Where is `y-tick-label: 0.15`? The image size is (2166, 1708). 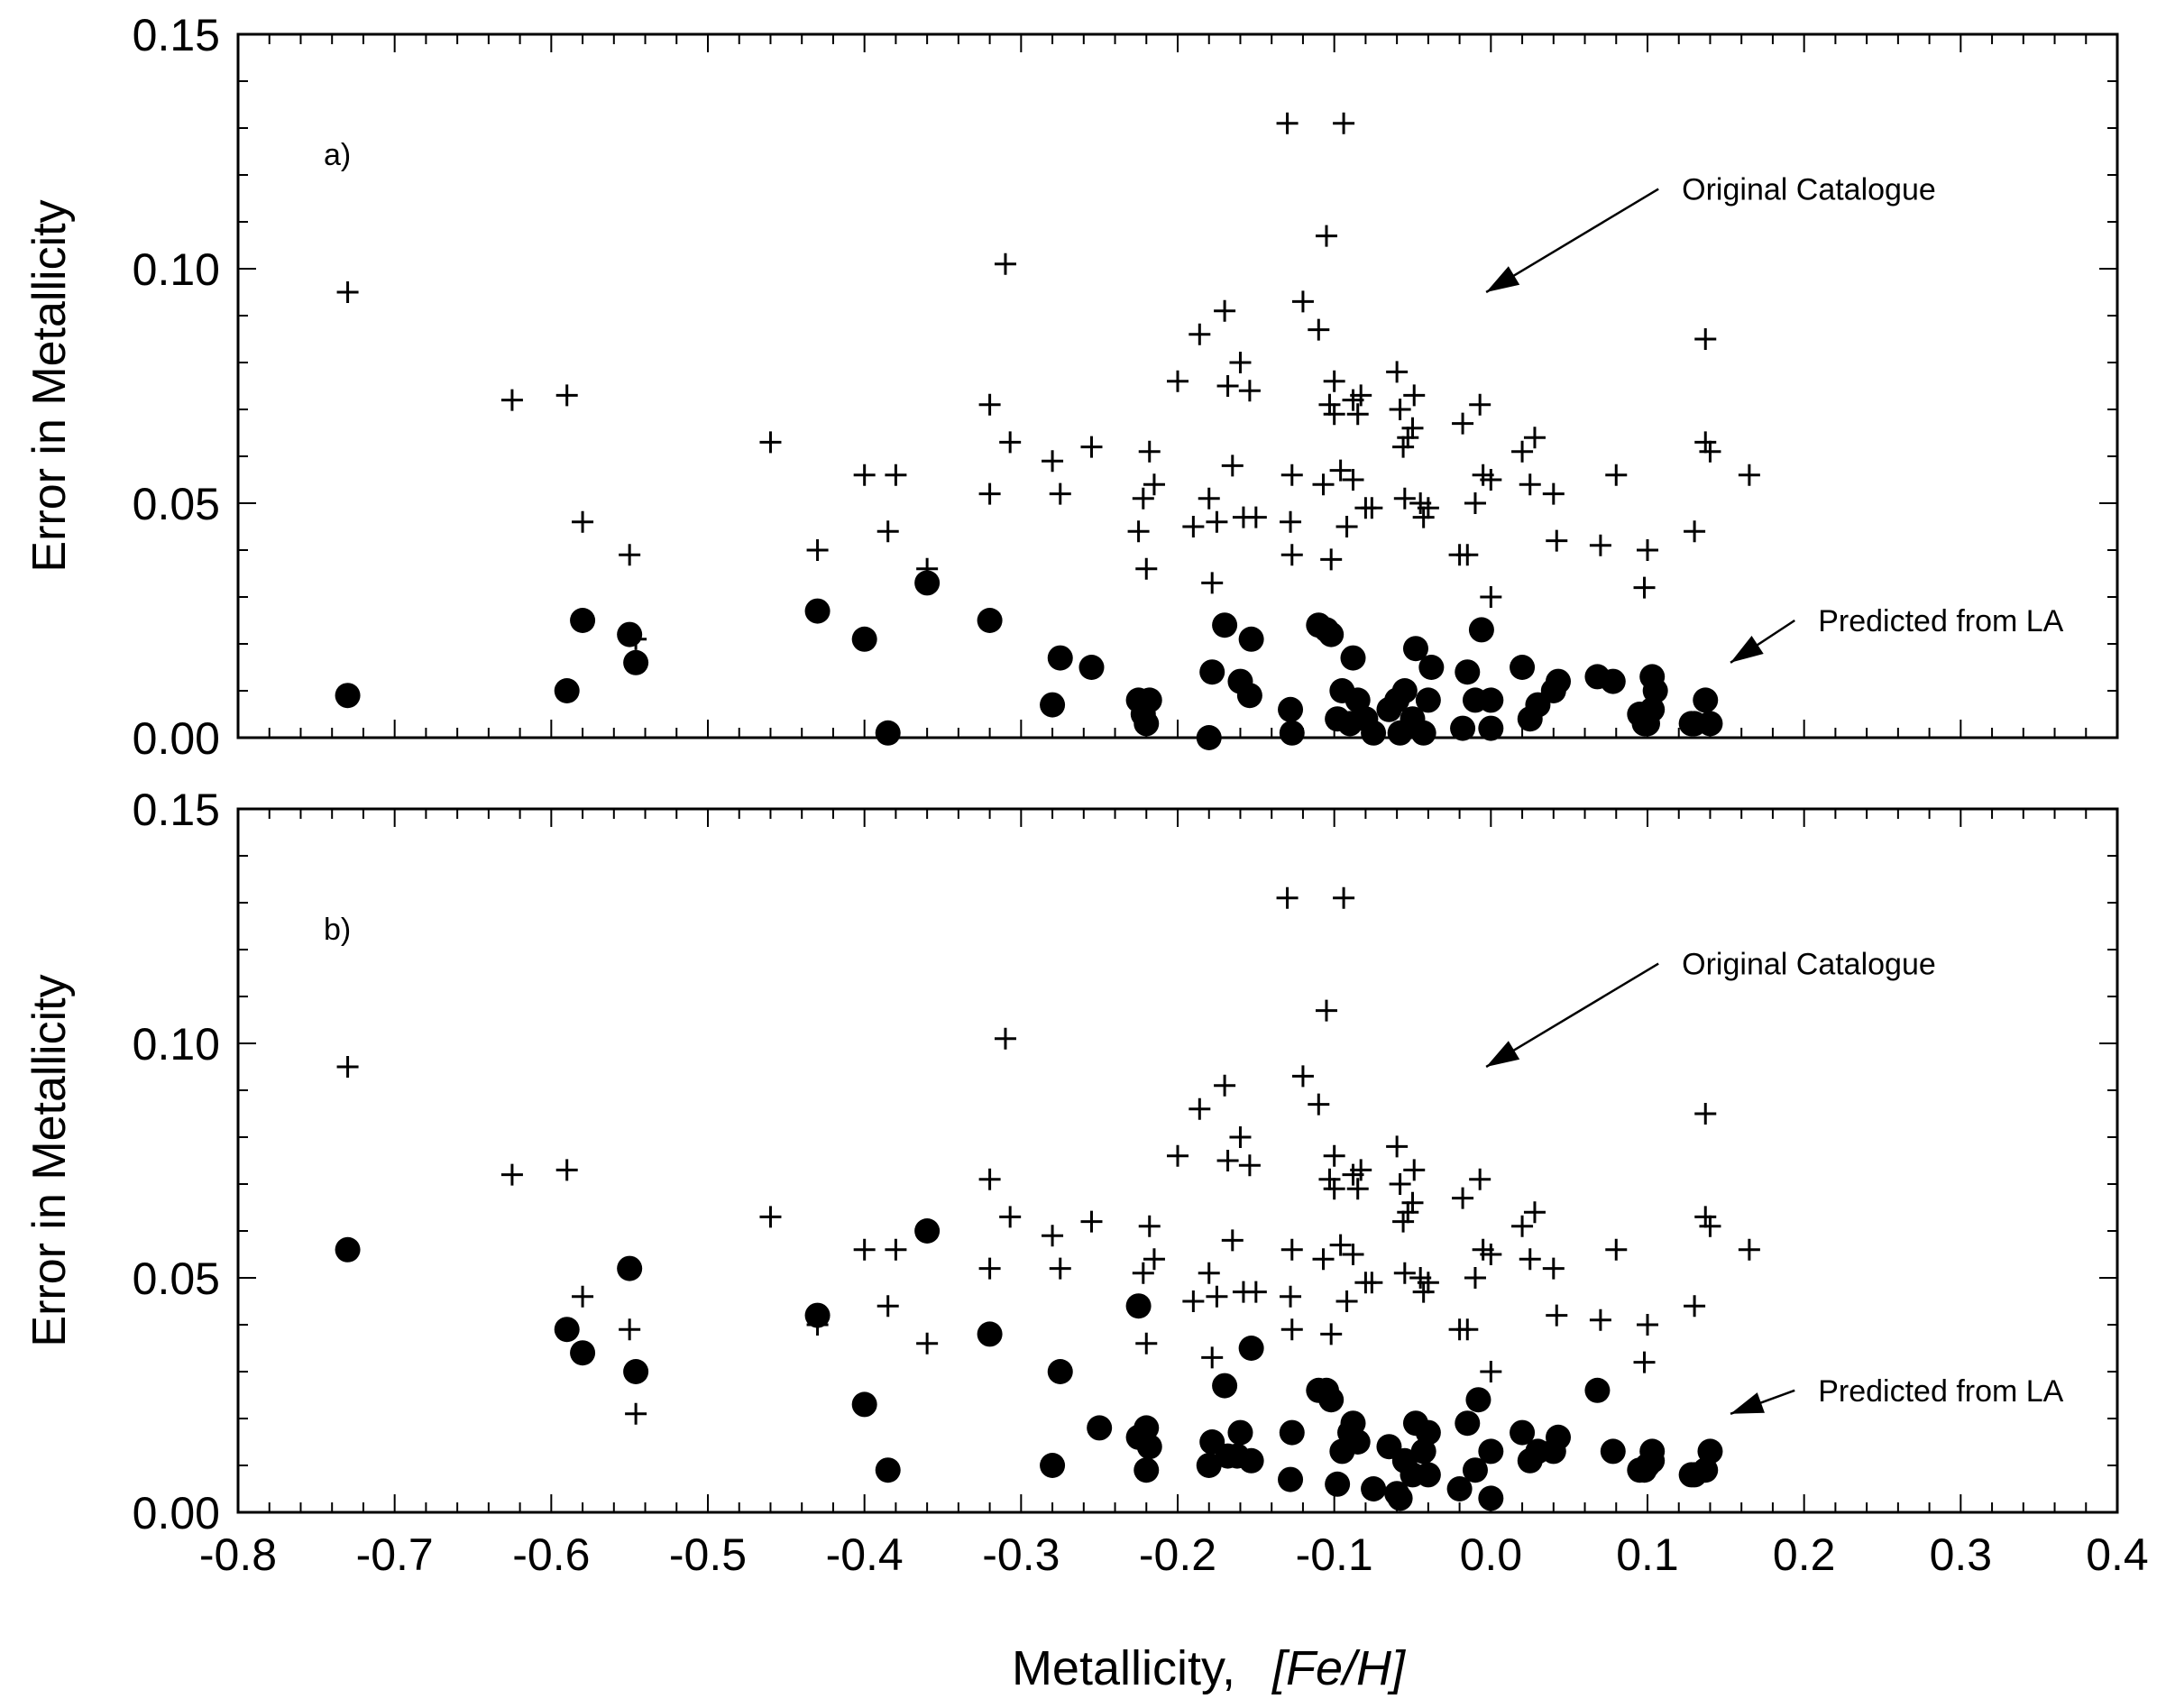
y-tick-label: 0.15 is located at coordinates (176, 810).